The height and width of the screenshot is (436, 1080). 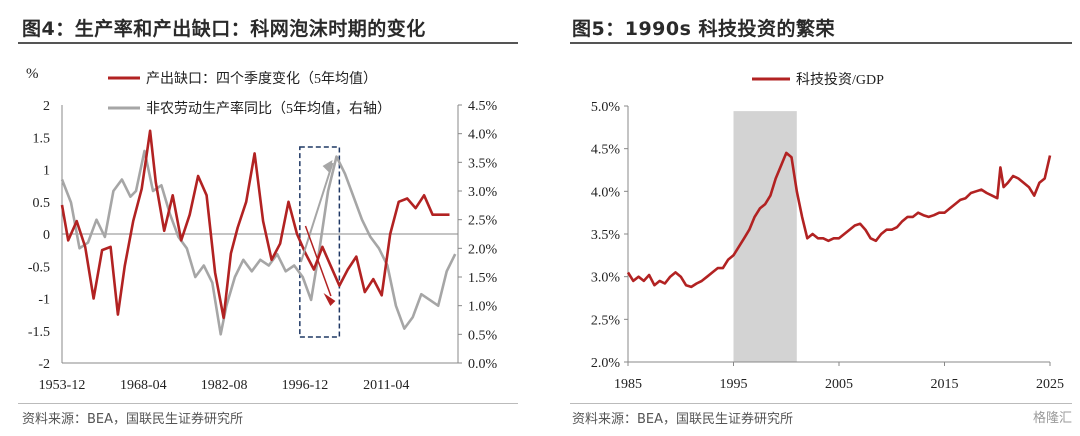 I want to click on x-tick-label: 2005, so click(x=839, y=384).